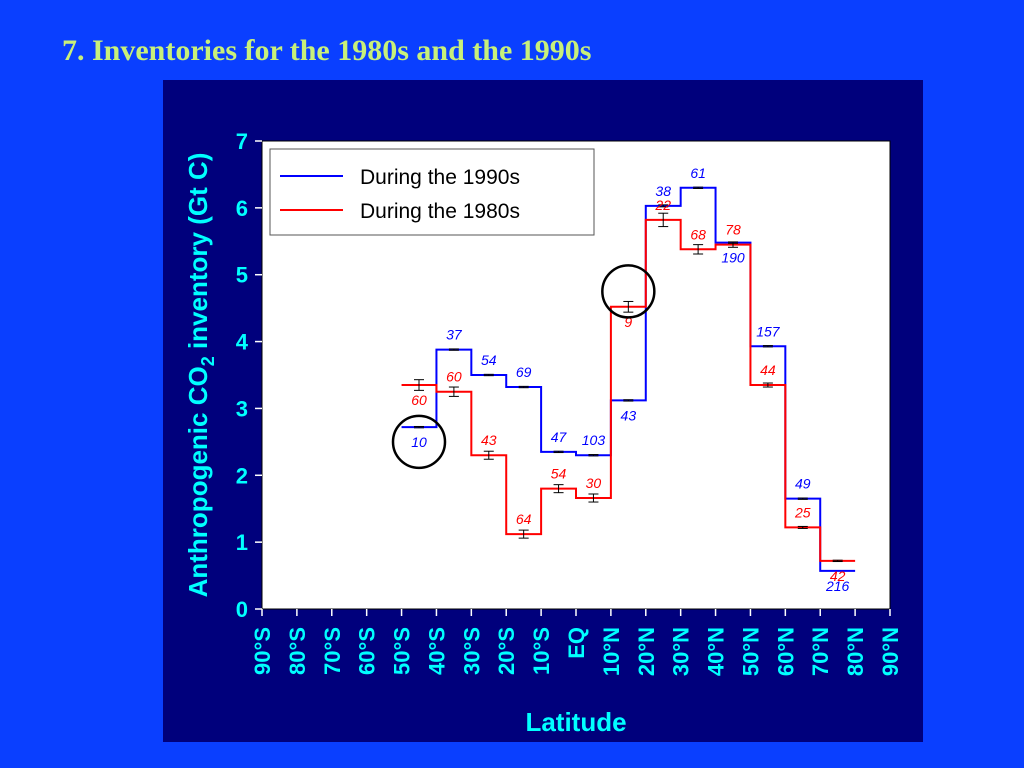 The width and height of the screenshot is (1024, 768). What do you see at coordinates (367, 651) in the screenshot?
I see `x-tick-label: 60°S` at bounding box center [367, 651].